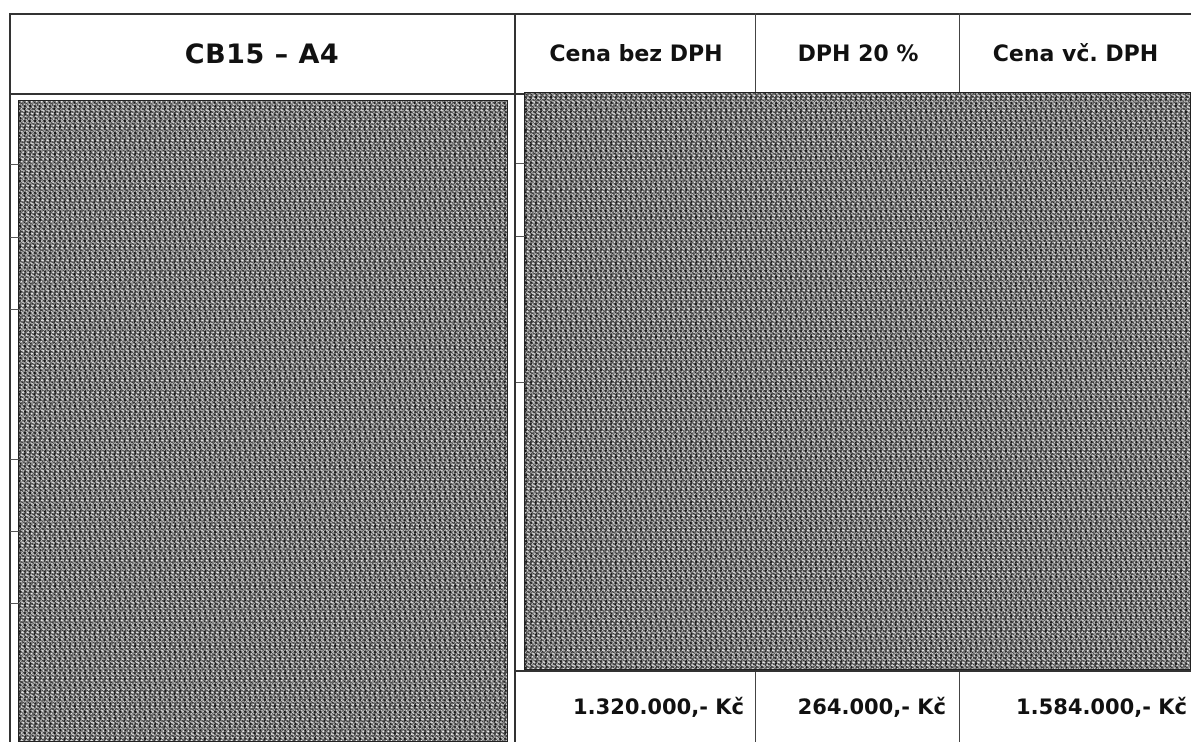 This screenshot has width=1191, height=742. Describe the element at coordinates (515, 377) in the screenshot. I see `column-divider-main` at that location.